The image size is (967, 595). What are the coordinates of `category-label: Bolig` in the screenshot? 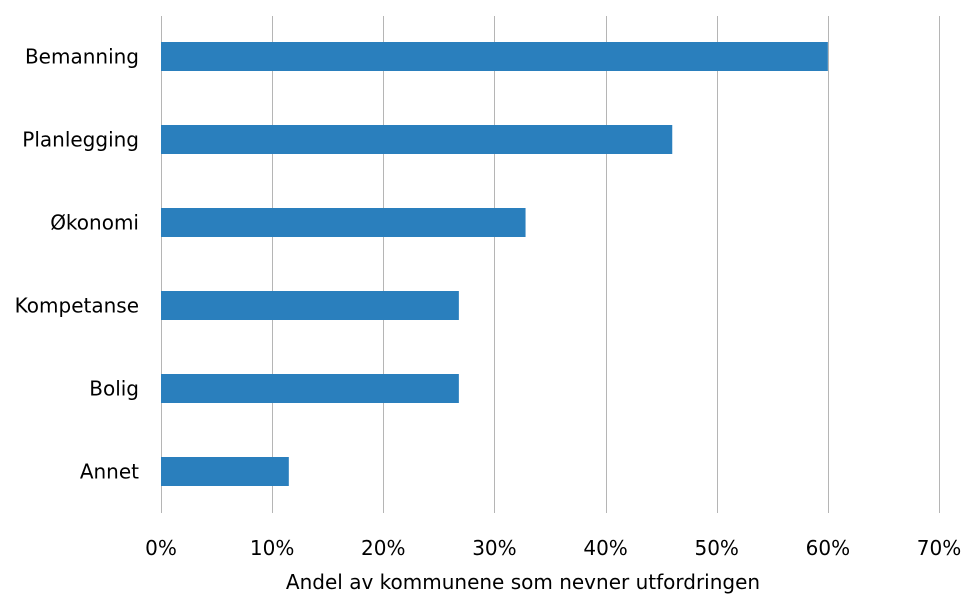 It's located at (114, 389).